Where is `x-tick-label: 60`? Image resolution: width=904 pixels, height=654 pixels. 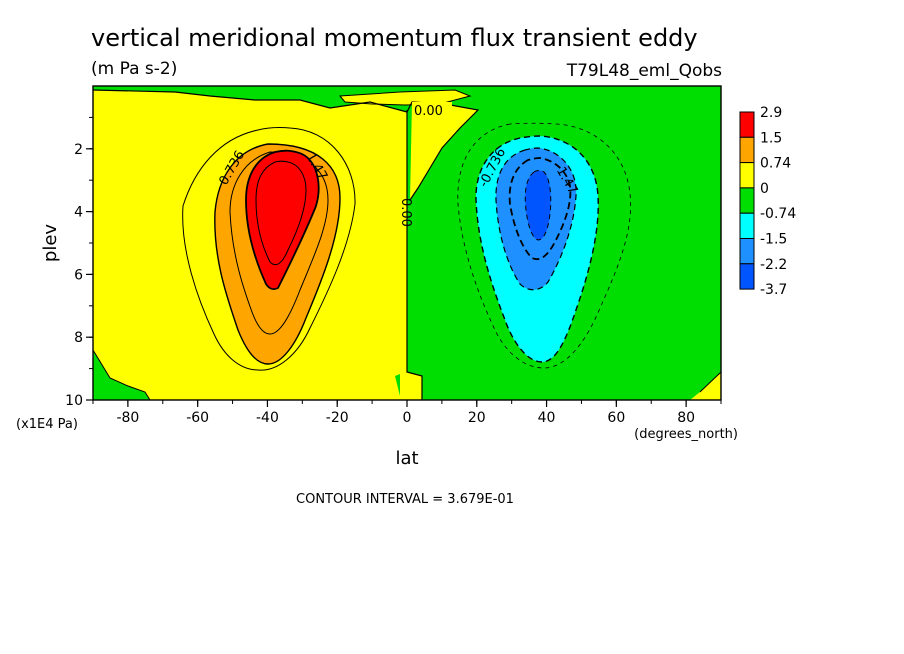 x-tick-label: 60 is located at coordinates (616, 418).